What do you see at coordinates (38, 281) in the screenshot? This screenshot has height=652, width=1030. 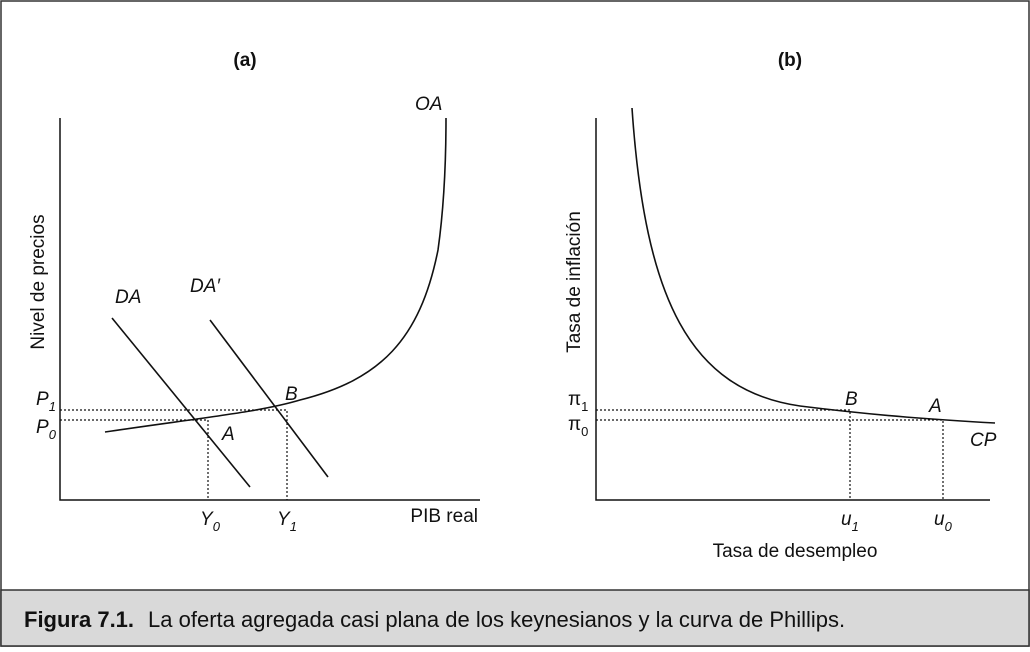 I see `y-axis-label: Nivel de precios` at bounding box center [38, 281].